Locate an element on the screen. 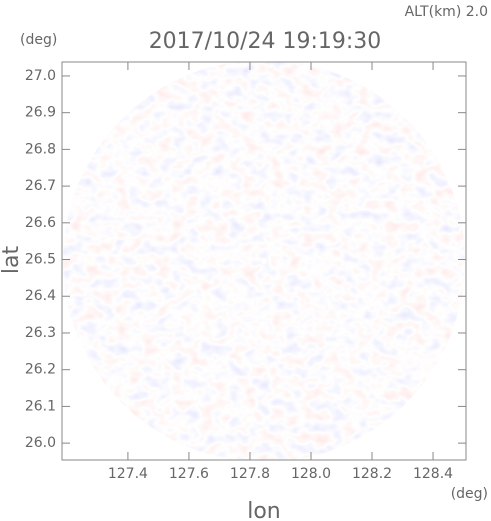 The height and width of the screenshot is (521, 491). y-tick-label: 26.5 is located at coordinates (40, 260).